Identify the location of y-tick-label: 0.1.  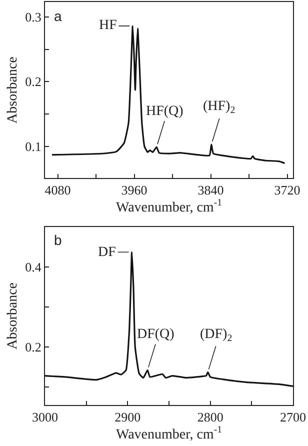
(33, 146).